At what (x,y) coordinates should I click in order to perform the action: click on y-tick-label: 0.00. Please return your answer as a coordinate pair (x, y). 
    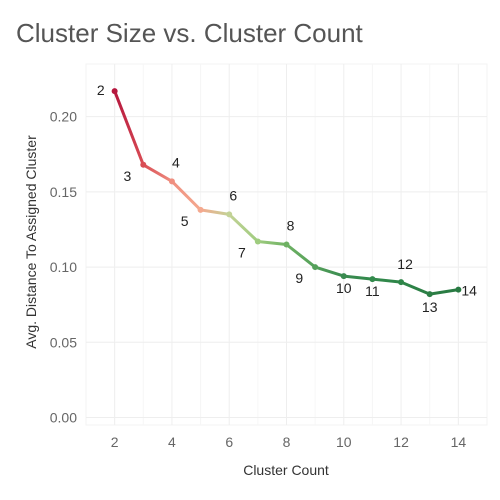
    Looking at the image, I should click on (63, 417).